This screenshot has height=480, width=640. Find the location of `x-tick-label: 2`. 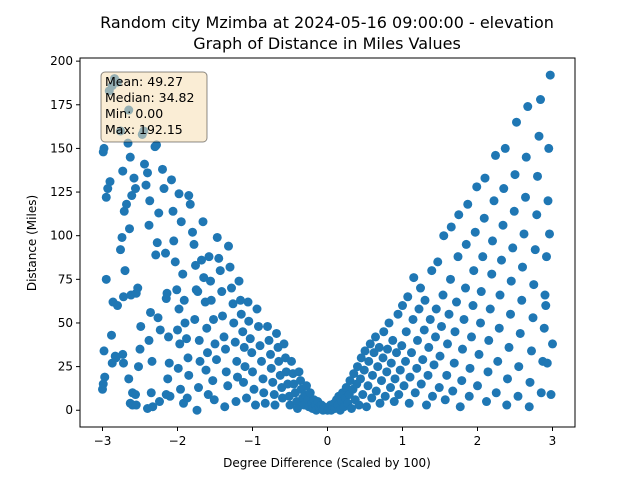

x-tick-label: 2 is located at coordinates (478, 441).